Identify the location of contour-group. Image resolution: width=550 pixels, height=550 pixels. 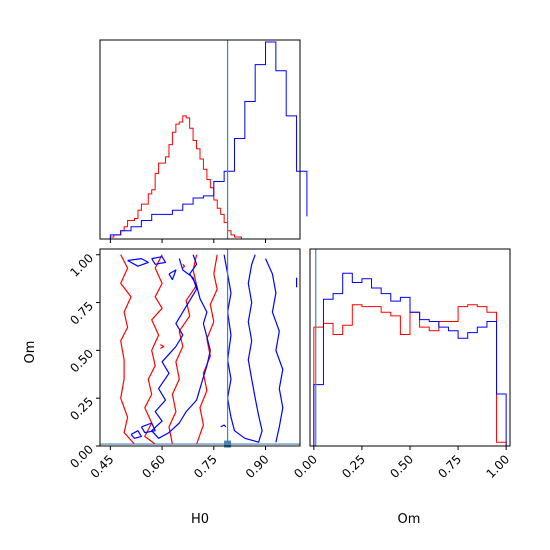
(209, 349).